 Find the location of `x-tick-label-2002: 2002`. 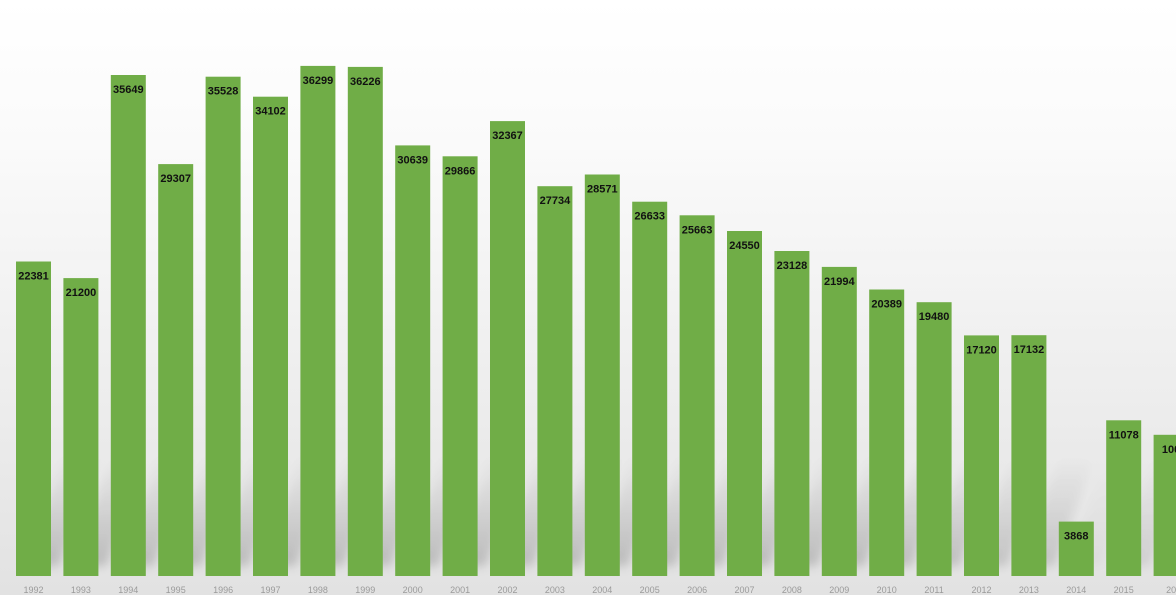

x-tick-label-2002: 2002 is located at coordinates (507, 590).